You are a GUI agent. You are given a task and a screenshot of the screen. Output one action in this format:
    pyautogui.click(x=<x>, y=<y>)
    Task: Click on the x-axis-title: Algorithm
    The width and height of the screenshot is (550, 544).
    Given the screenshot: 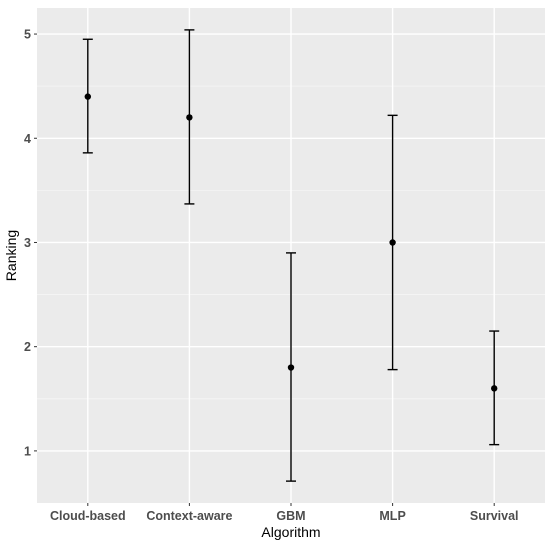 What is the action you would take?
    pyautogui.click(x=290, y=532)
    